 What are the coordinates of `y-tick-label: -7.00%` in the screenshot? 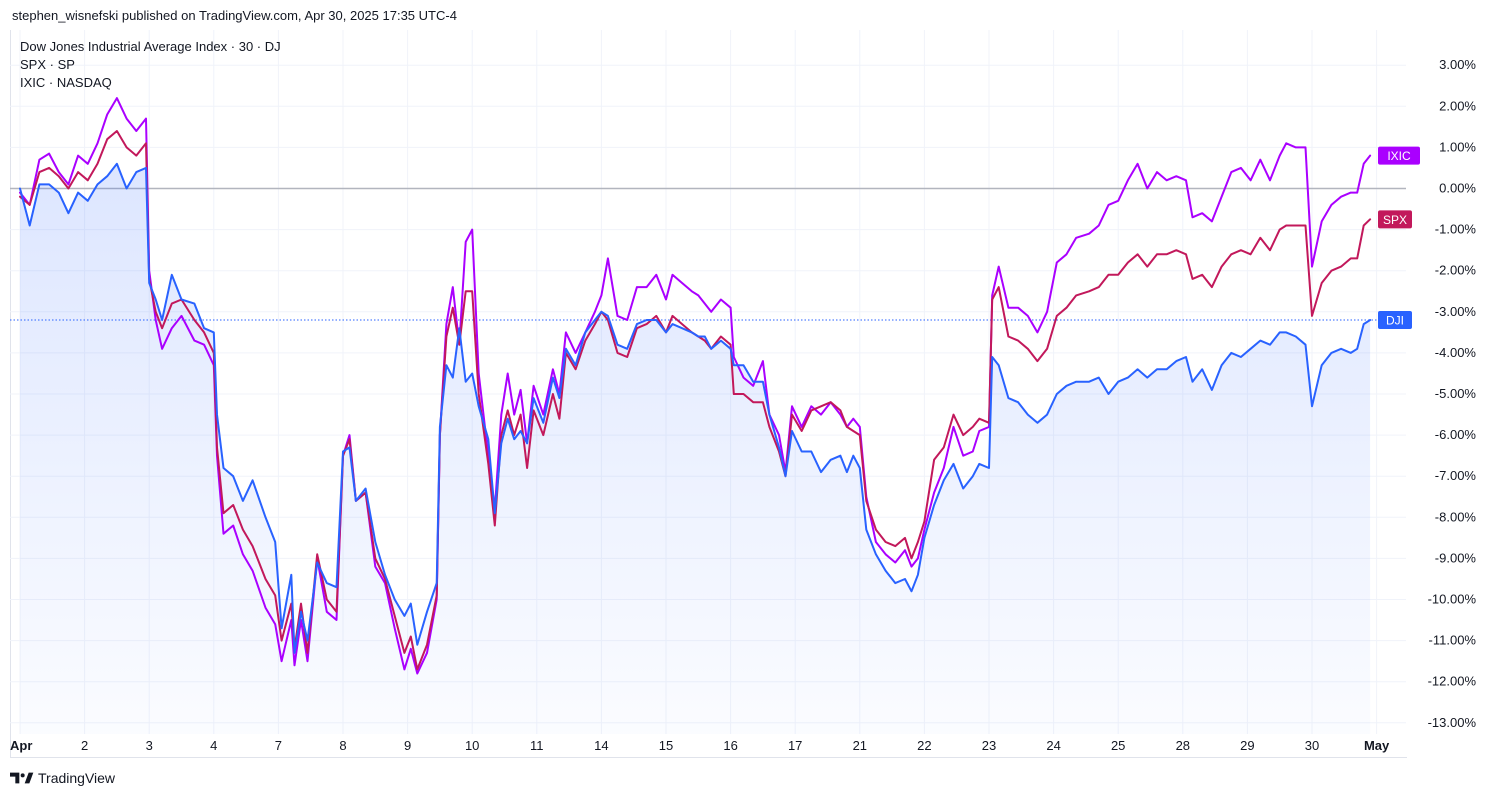 It's located at (1456, 475).